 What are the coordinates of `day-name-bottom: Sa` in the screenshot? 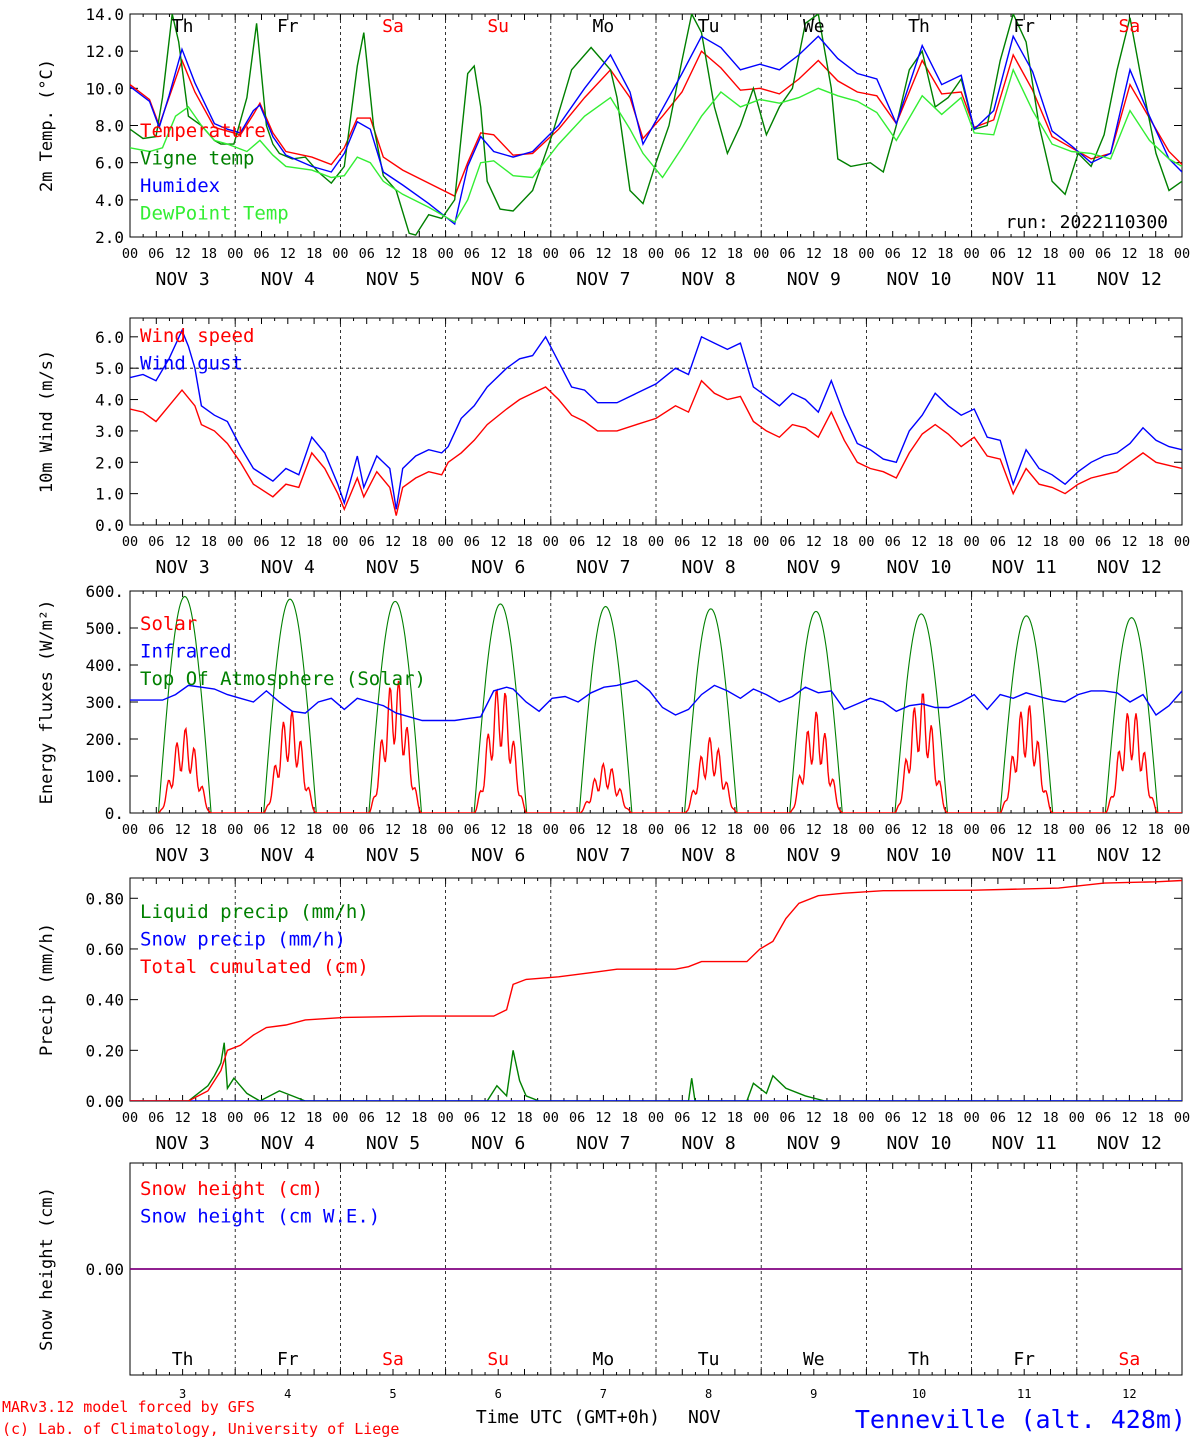 It's located at (393, 1359).